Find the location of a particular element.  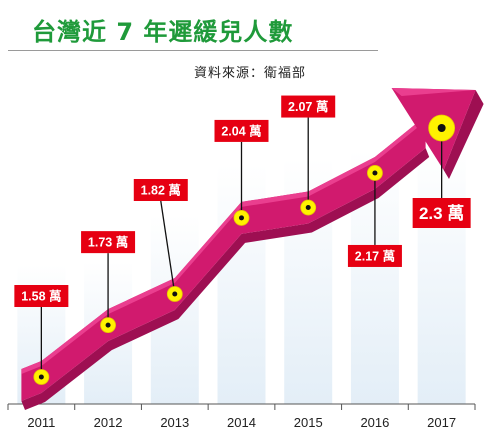

arrow-head-highlight is located at coordinates (433, 92).